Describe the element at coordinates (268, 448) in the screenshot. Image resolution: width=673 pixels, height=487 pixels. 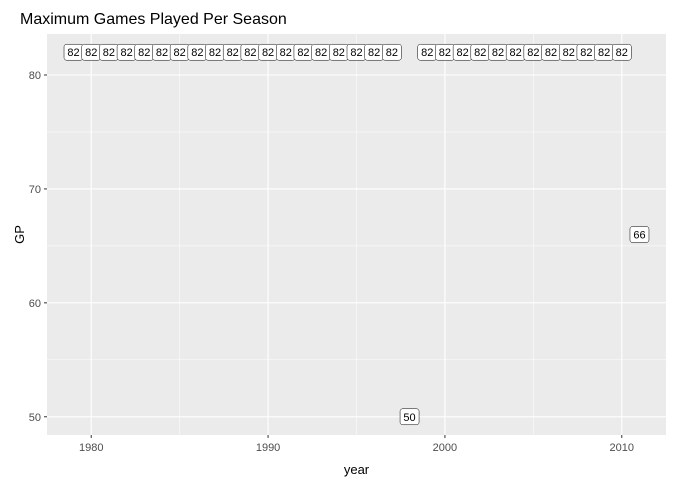
I see `x-tick-label: 1990` at that location.